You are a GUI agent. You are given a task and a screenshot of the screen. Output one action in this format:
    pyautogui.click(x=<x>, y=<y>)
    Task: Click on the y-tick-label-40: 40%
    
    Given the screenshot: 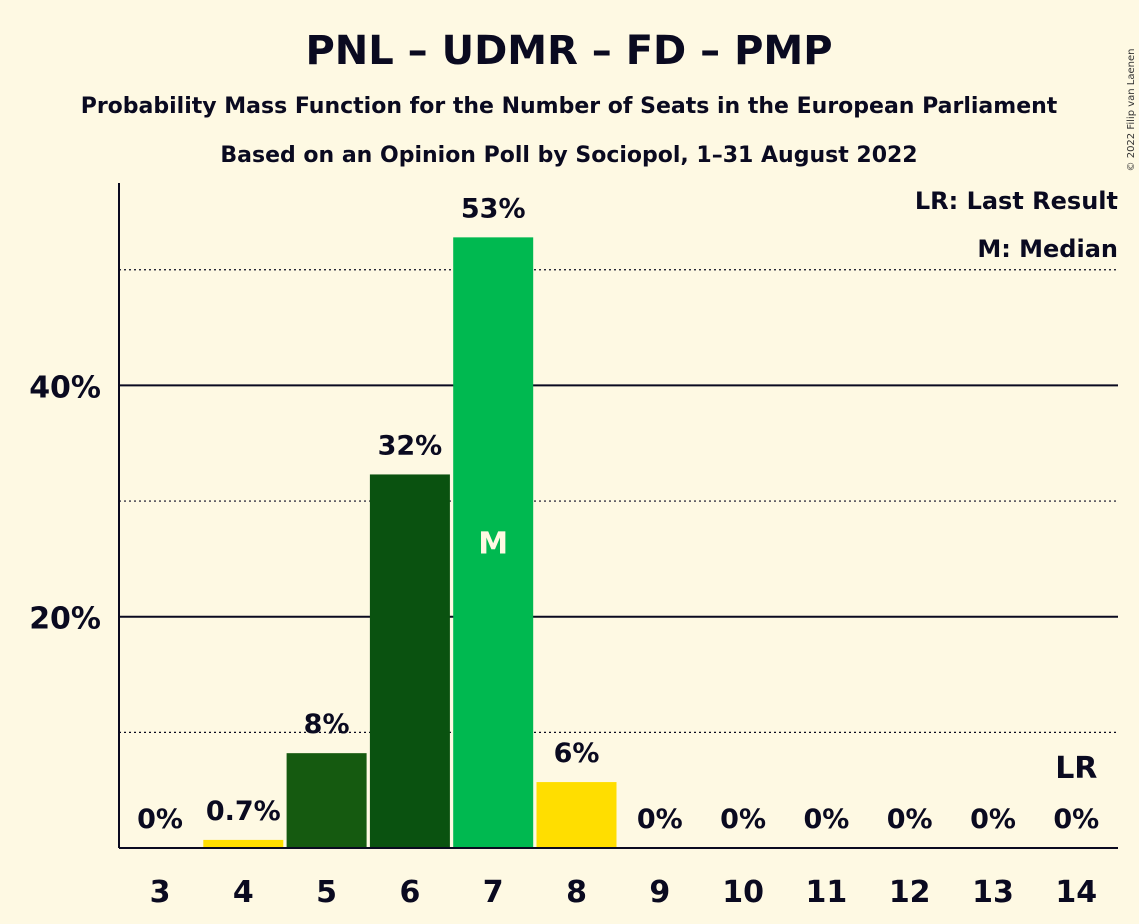 What is the action you would take?
    pyautogui.click(x=65, y=387)
    